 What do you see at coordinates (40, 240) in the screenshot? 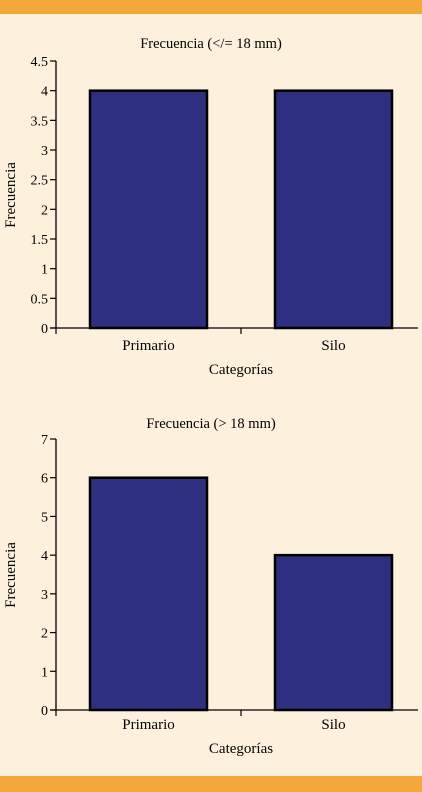
I see `y-tick-label: 1.5` at bounding box center [40, 240].